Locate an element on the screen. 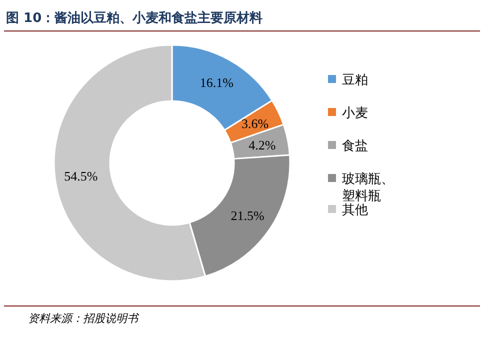 The height and width of the screenshot is (342, 484). legend-label: 小麦 is located at coordinates (355, 113).